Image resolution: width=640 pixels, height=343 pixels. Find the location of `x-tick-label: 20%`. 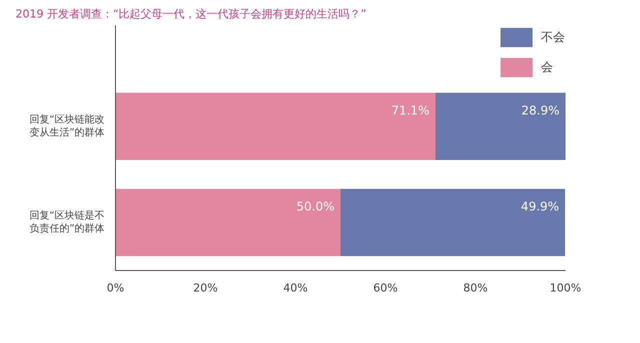

x-tick-label: 20% is located at coordinates (205, 288).